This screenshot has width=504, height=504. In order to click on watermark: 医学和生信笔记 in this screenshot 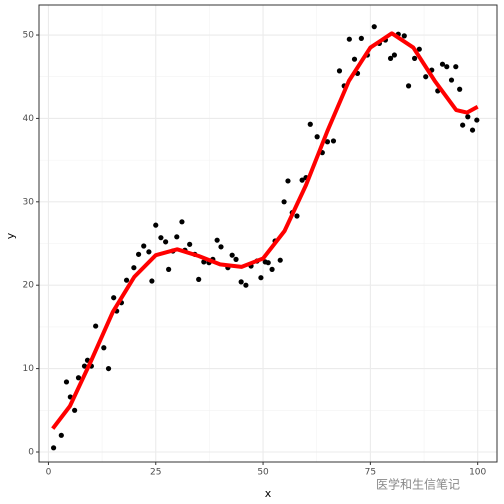, I will do `click(418, 484)`.